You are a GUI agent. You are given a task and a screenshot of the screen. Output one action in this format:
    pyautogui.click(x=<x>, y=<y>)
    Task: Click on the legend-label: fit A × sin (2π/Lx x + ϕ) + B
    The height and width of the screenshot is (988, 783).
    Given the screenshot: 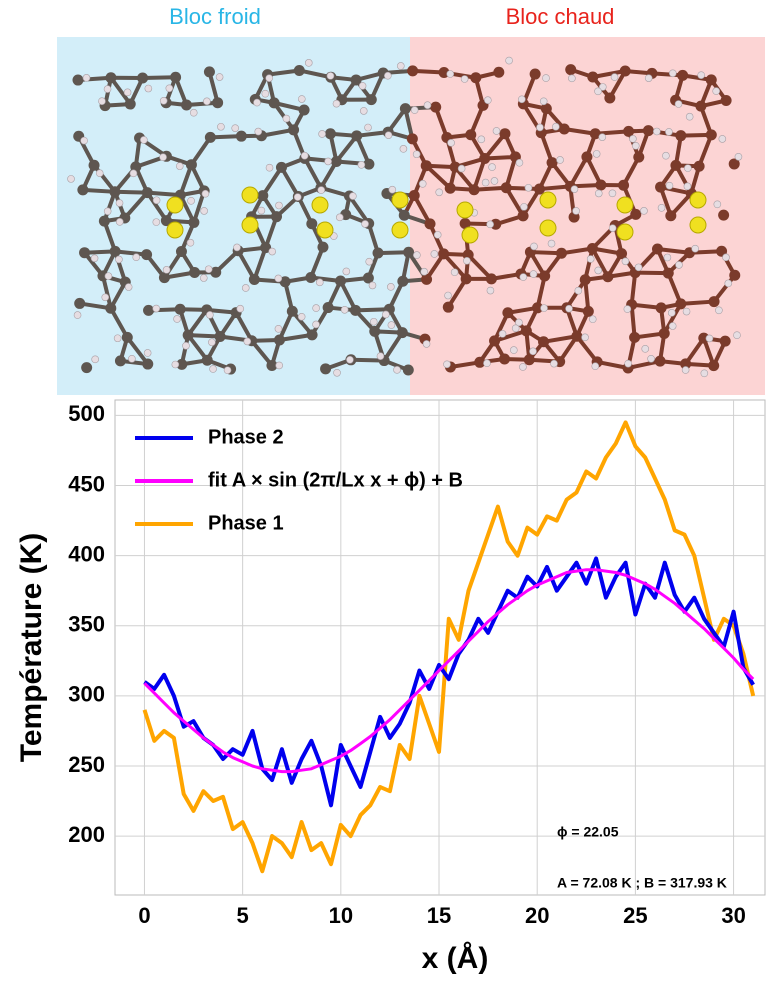 What is the action you would take?
    pyautogui.click(x=335, y=480)
    